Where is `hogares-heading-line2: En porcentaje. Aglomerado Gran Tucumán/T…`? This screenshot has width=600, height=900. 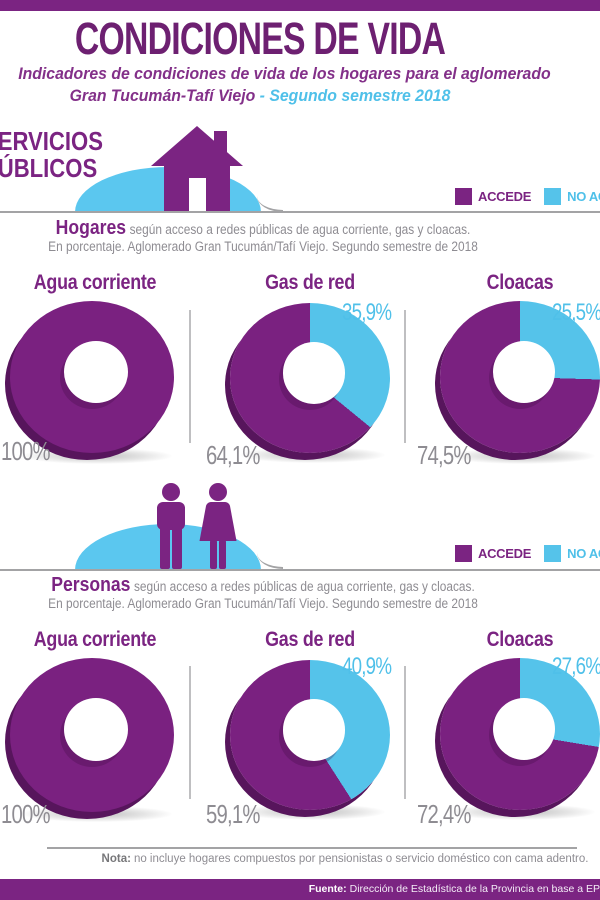
hogares-heading-line2: En porcentaje. Aglomerado Gran Tucumán/T… is located at coordinates (263, 246).